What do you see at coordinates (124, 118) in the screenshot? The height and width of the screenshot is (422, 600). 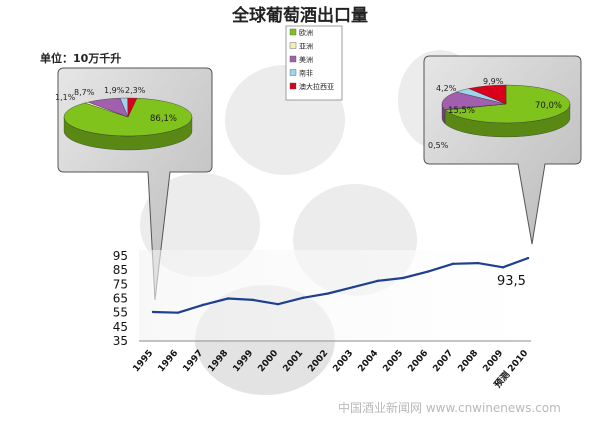 I see `pie-1995: 86,1% 1,1%8,7% 1,9% 2,3%` at bounding box center [124, 118].